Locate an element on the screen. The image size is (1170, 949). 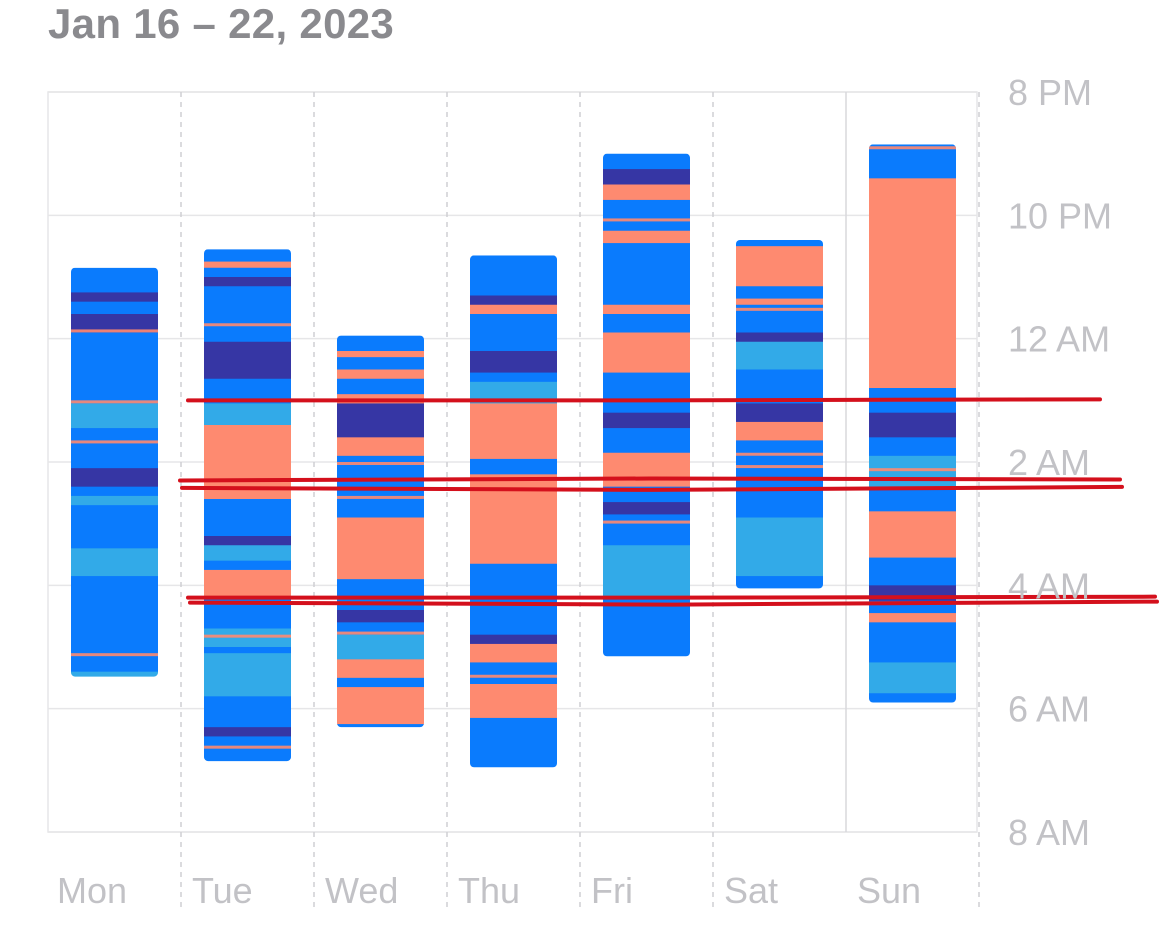
date-range-title: Jan 16 – 22, 2023 is located at coordinates (221, 23).